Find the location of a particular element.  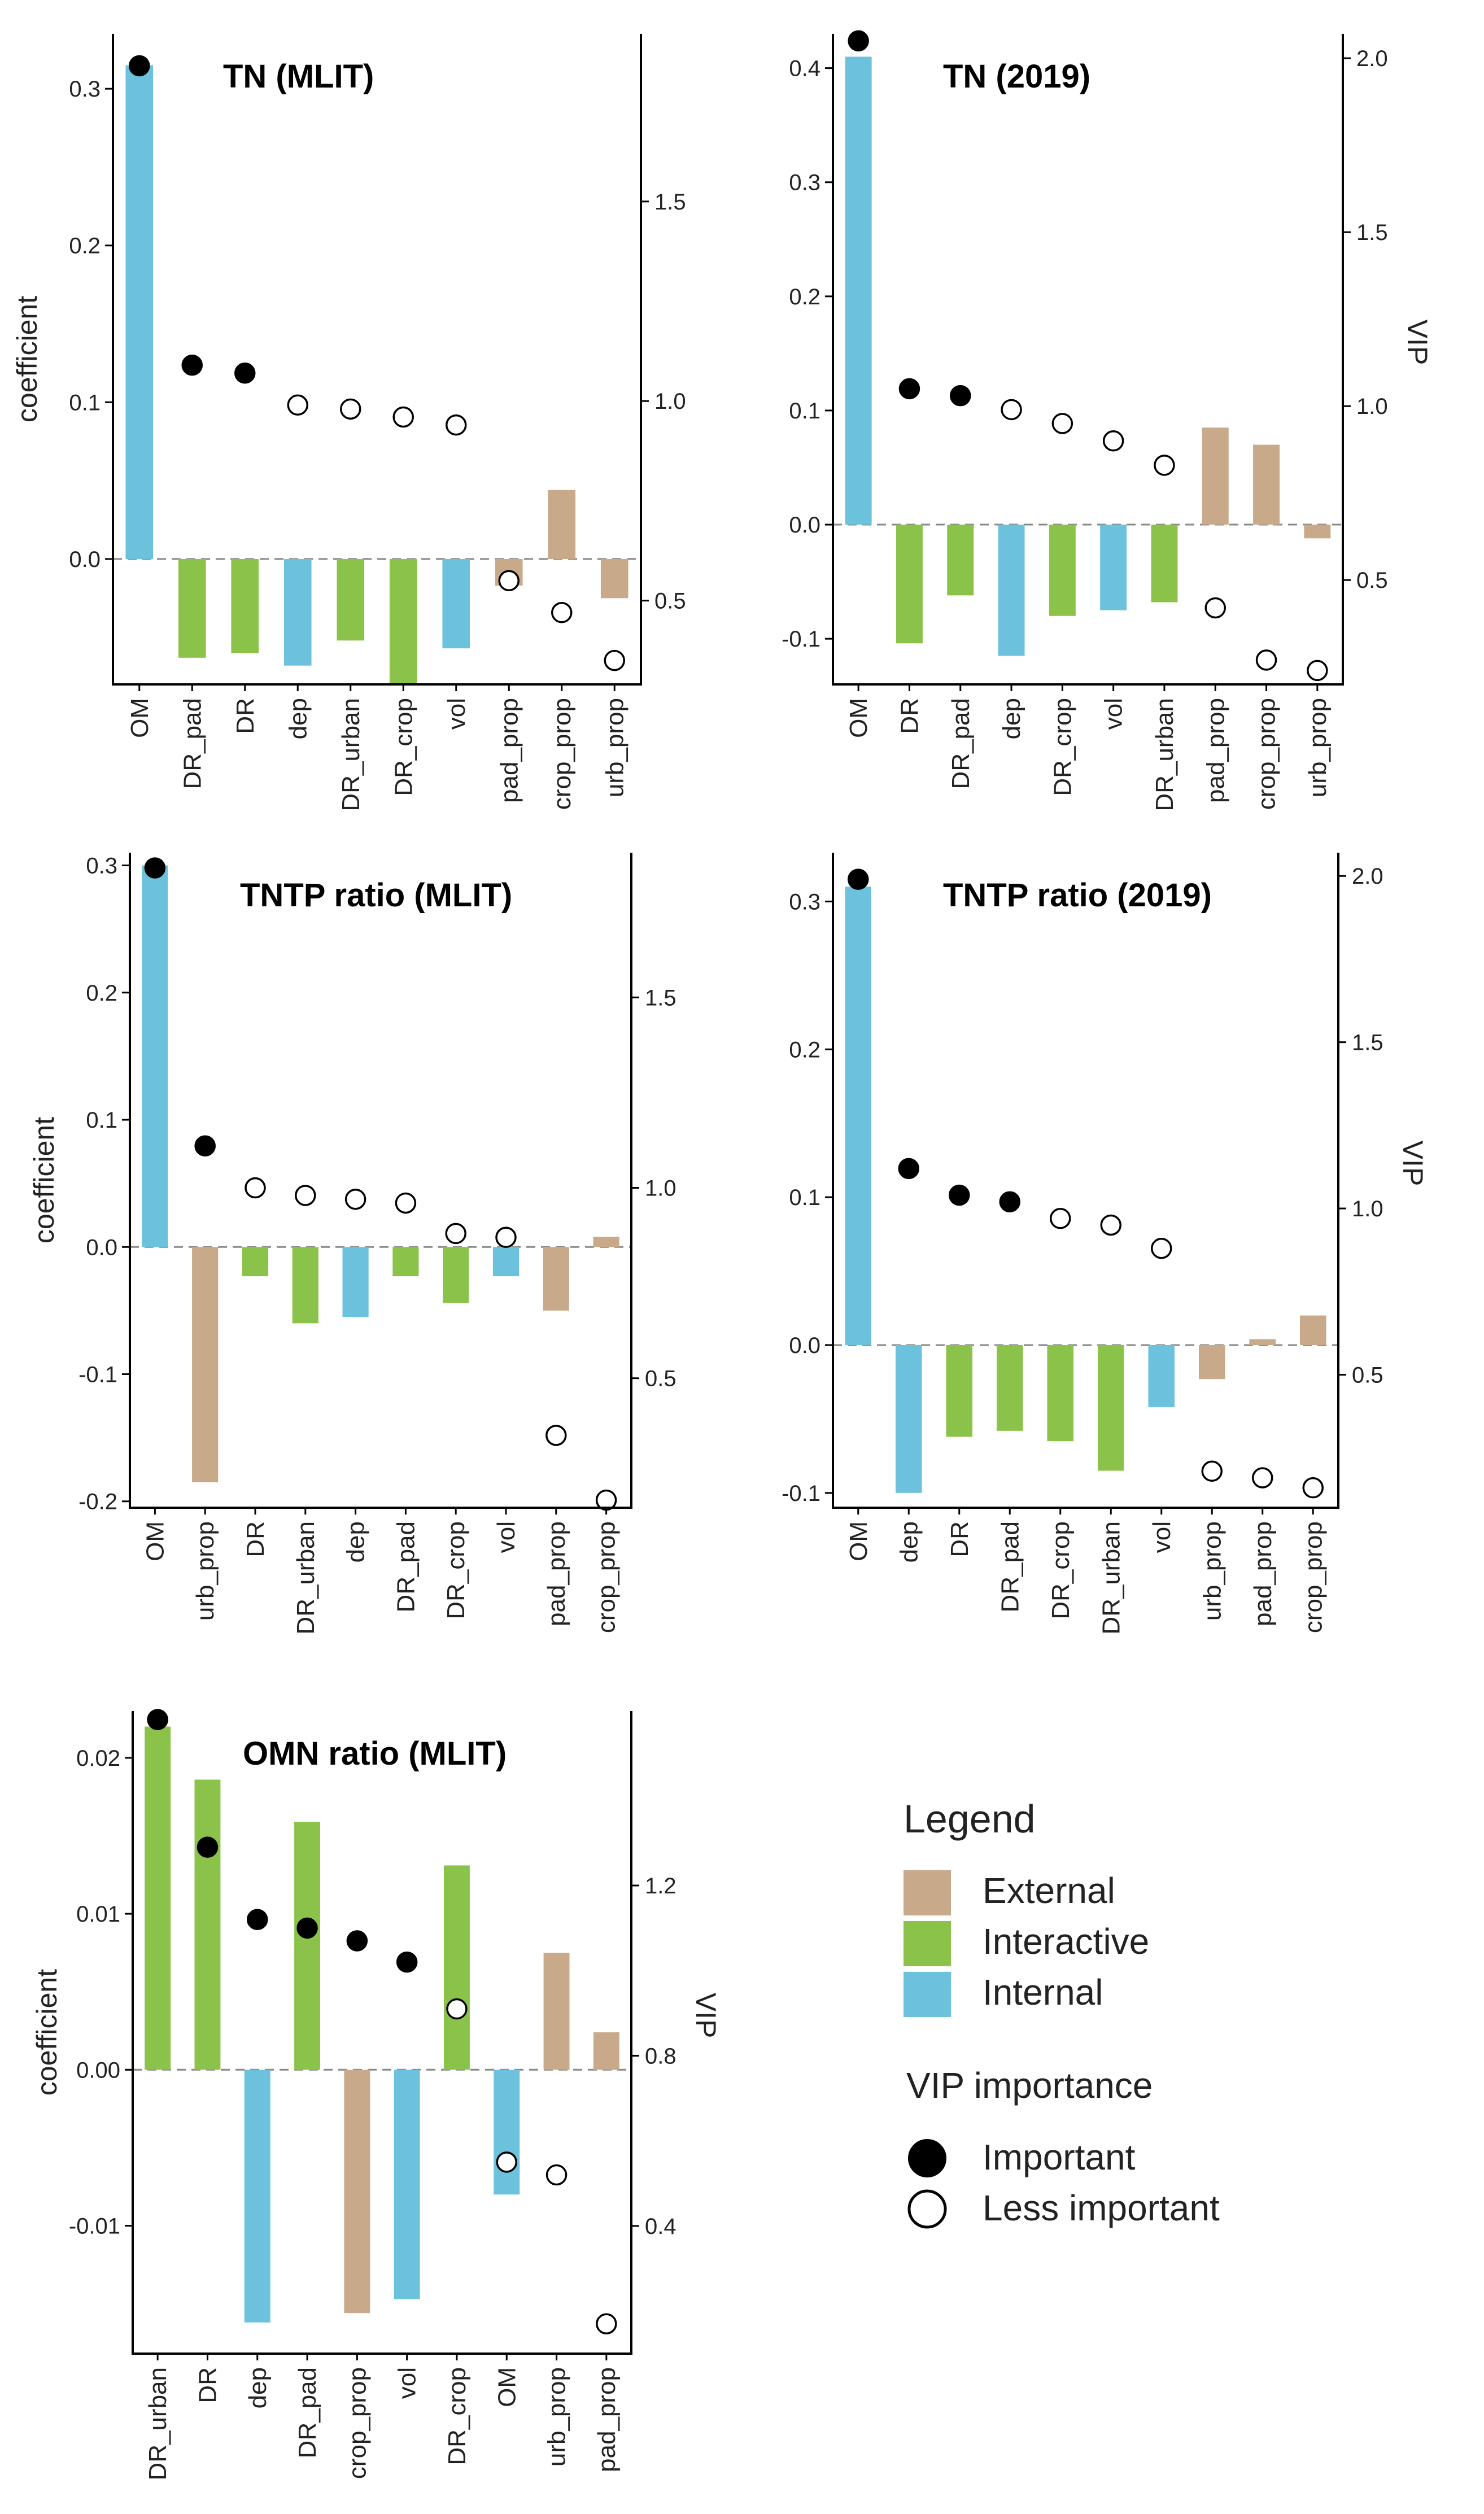

y-tick-label: 0.01 is located at coordinates (98, 1914).